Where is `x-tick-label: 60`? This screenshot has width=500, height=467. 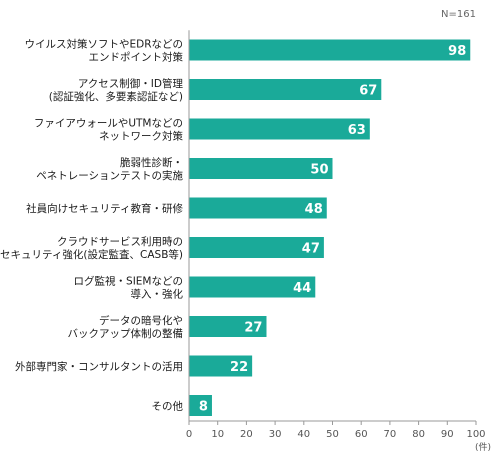
x-tick-label: 60 is located at coordinates (361, 434).